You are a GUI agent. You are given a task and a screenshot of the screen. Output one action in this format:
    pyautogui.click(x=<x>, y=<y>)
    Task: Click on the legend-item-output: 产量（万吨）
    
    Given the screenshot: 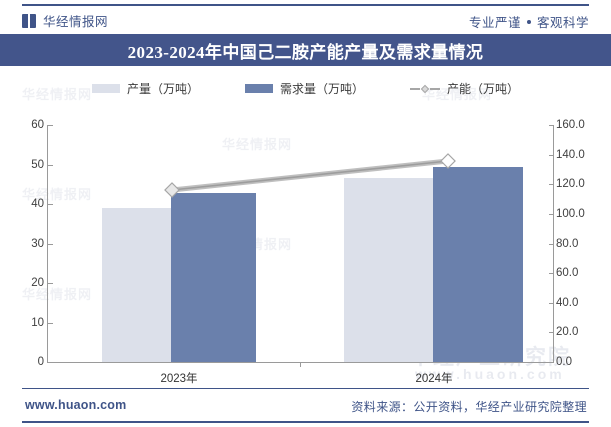 What is the action you would take?
    pyautogui.click(x=145, y=88)
    